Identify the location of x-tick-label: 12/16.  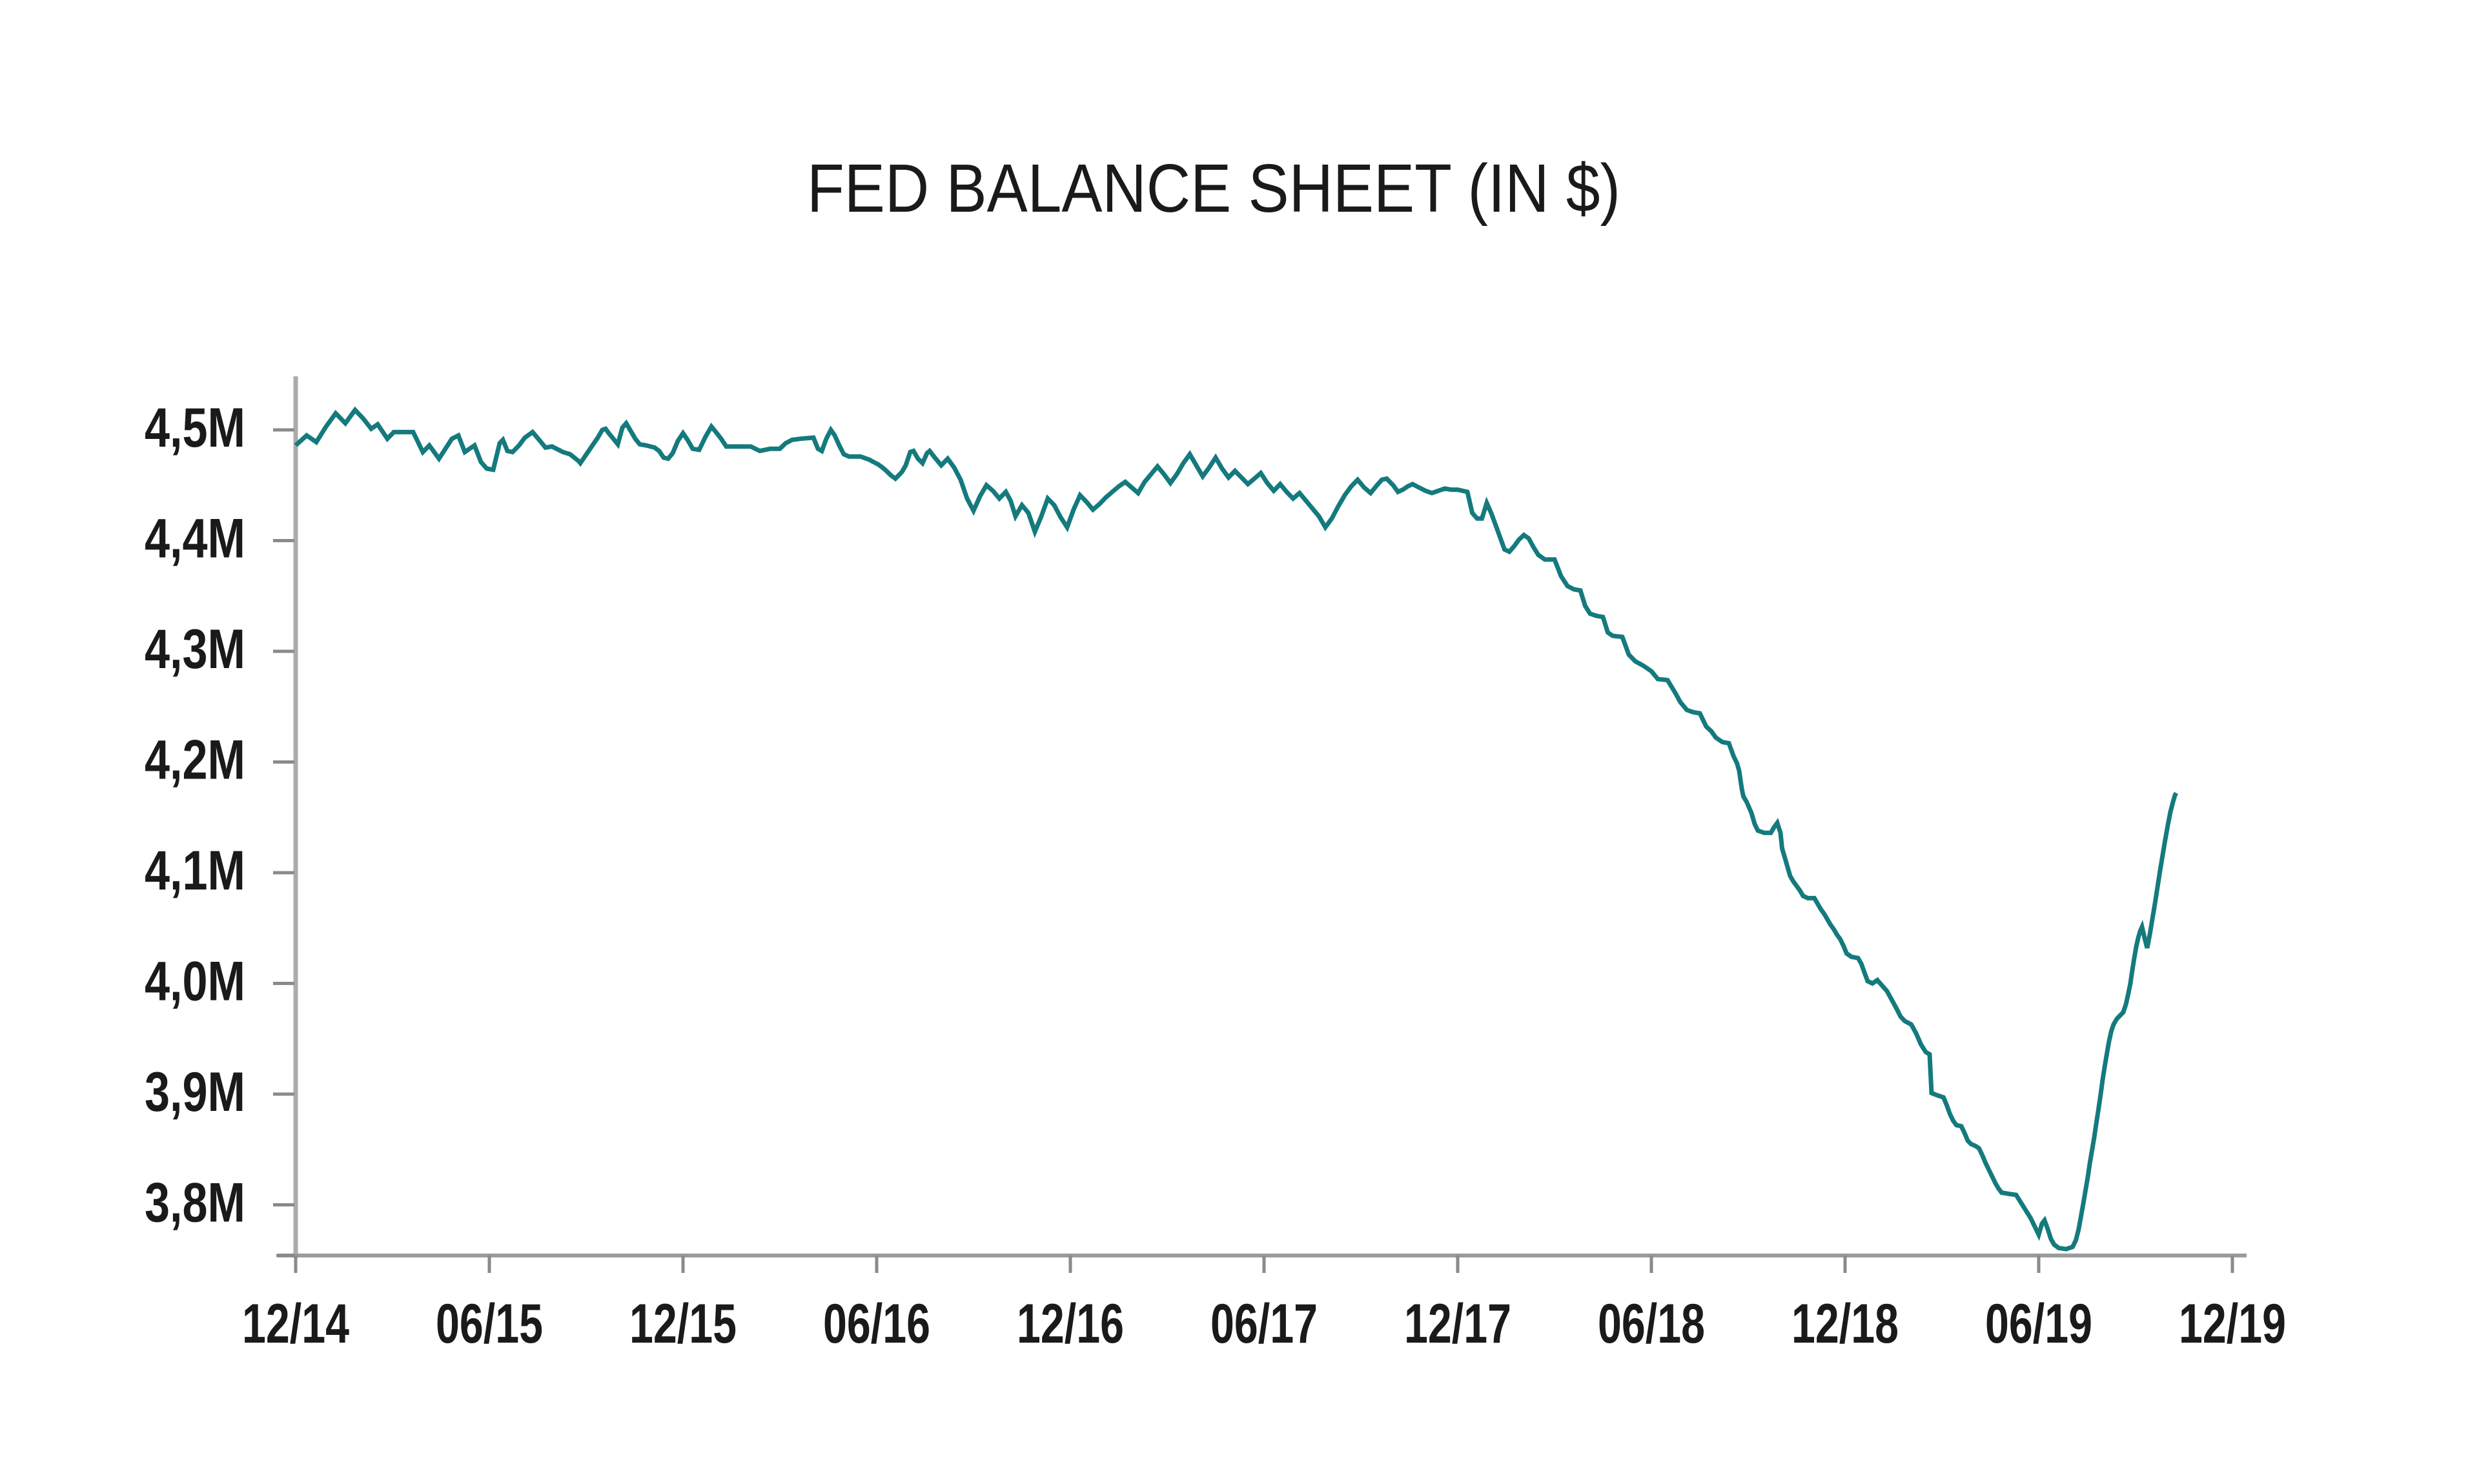
(1070, 1324).